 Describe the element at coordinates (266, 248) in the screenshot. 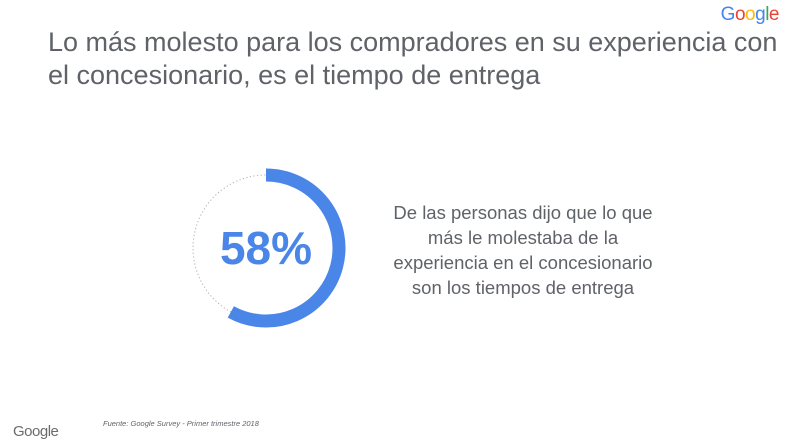

I see `donut-value-label: 58%` at that location.